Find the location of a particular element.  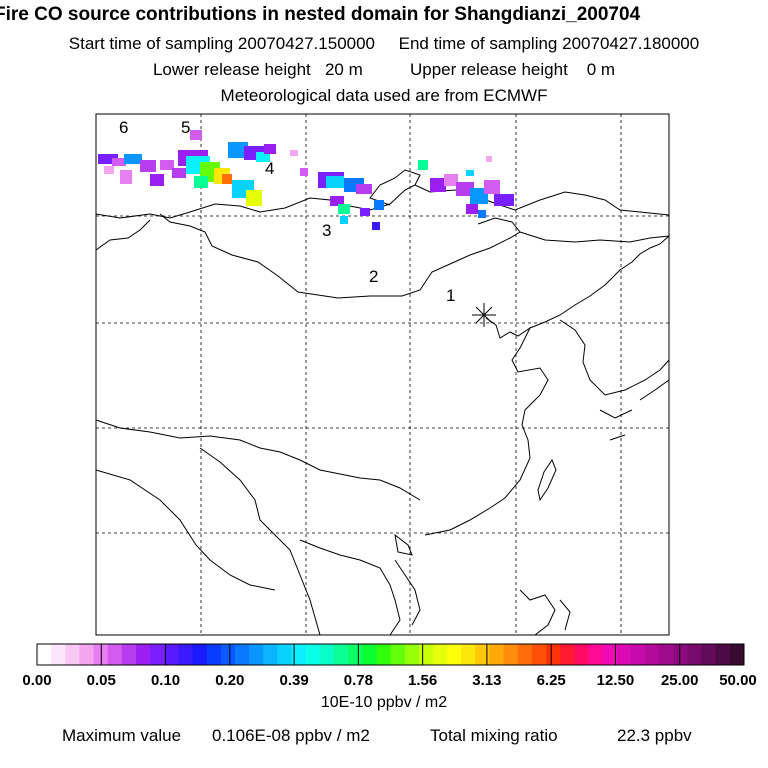

vietnam-coast is located at coordinates (407, 592).